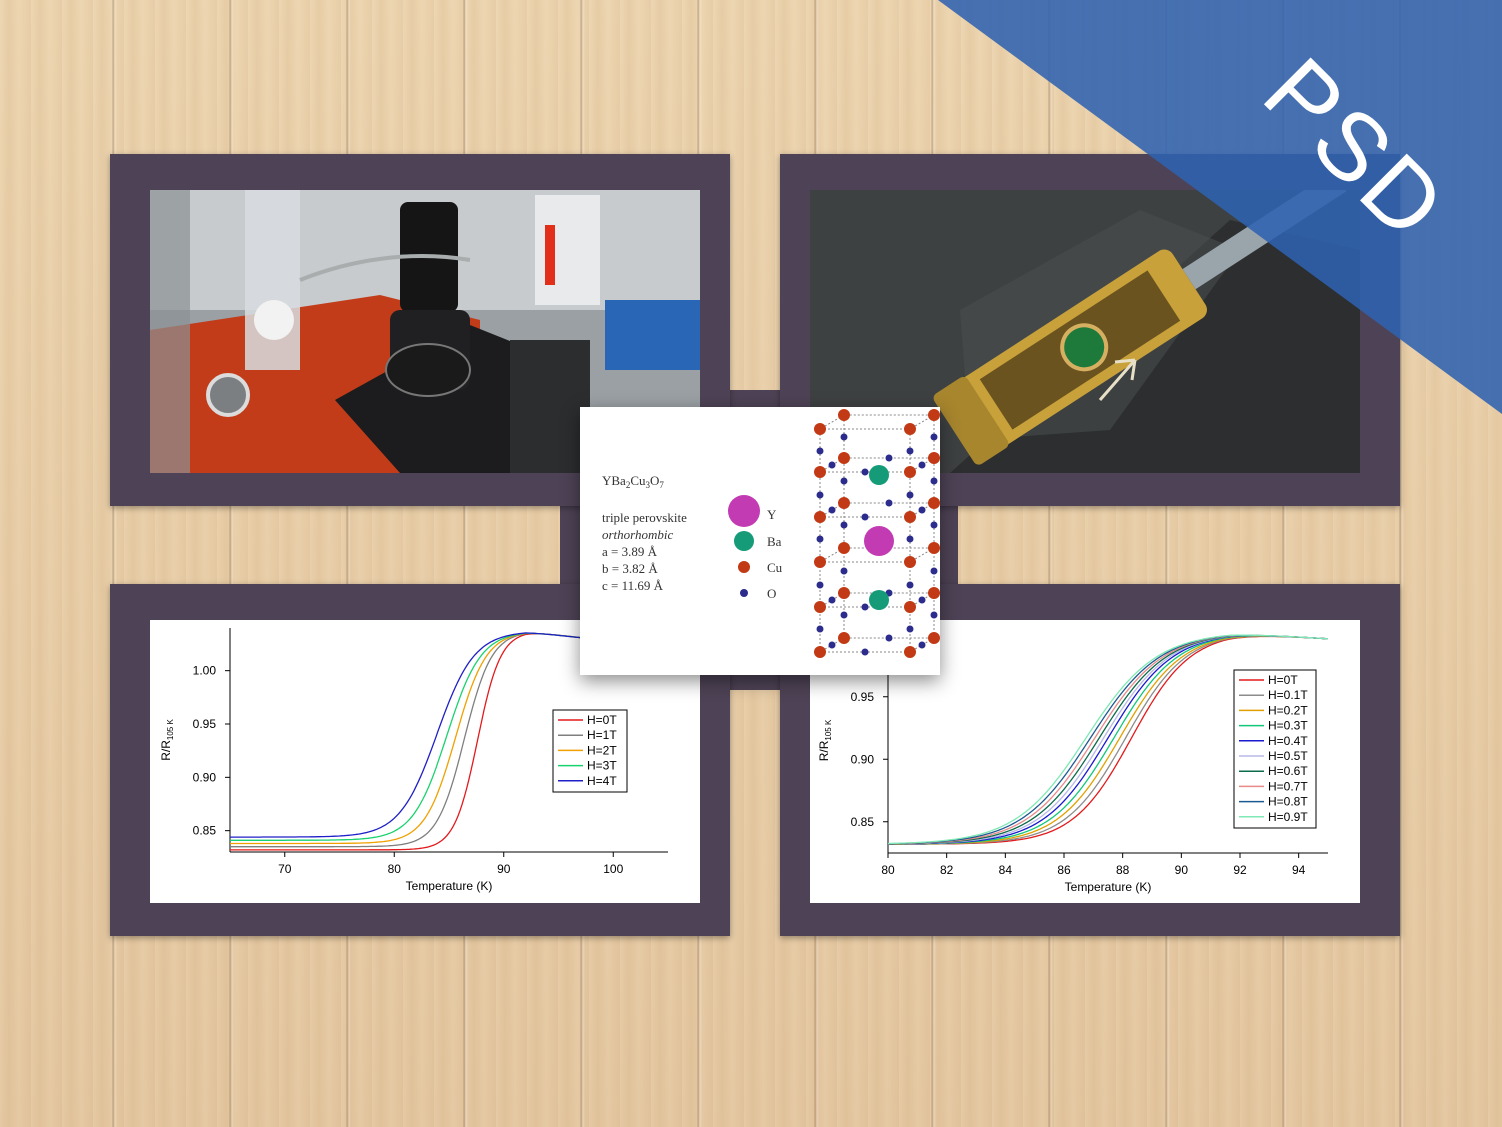  Describe the element at coordinates (644, 517) in the screenshot. I see `structure-text: triple perovskite` at that location.